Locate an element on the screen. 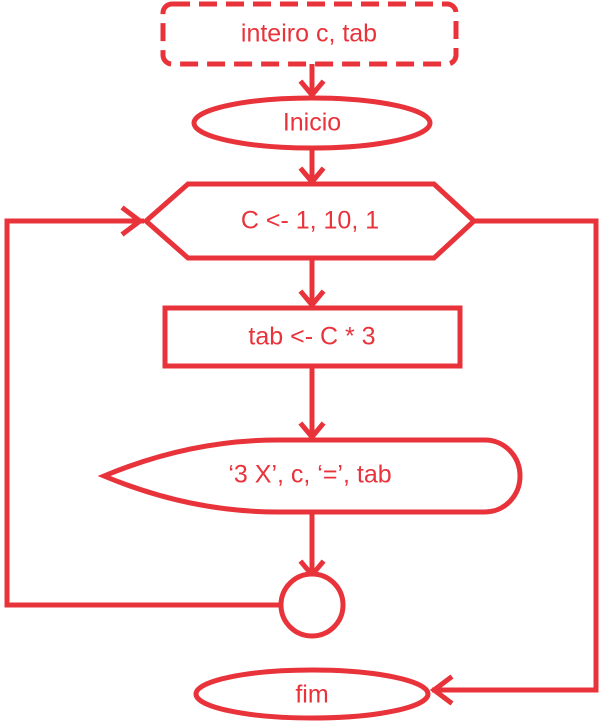  process-label: tab <- C * 3 is located at coordinates (311, 337).